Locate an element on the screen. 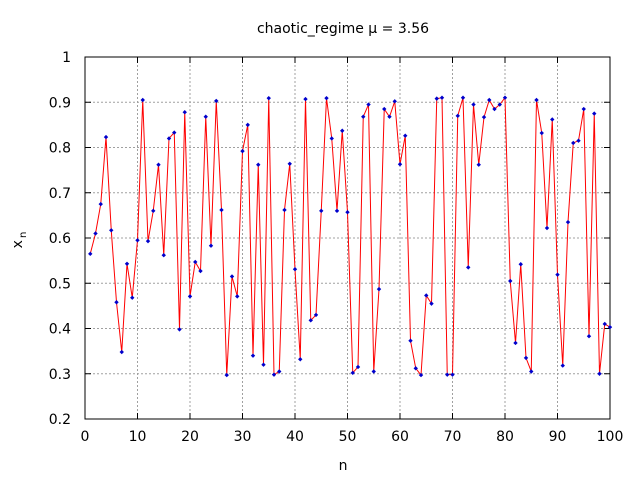  x-tick-label: 10 is located at coordinates (138, 437).